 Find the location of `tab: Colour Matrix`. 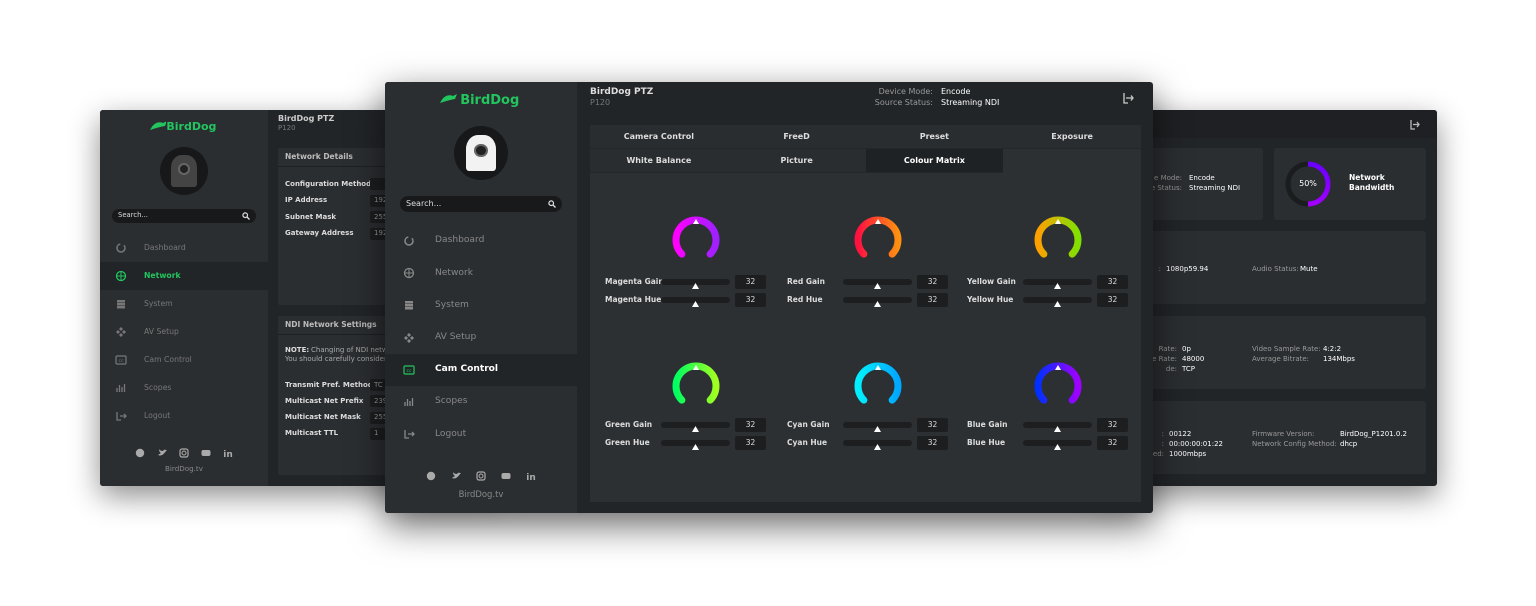

tab: Colour Matrix is located at coordinates (934, 161).